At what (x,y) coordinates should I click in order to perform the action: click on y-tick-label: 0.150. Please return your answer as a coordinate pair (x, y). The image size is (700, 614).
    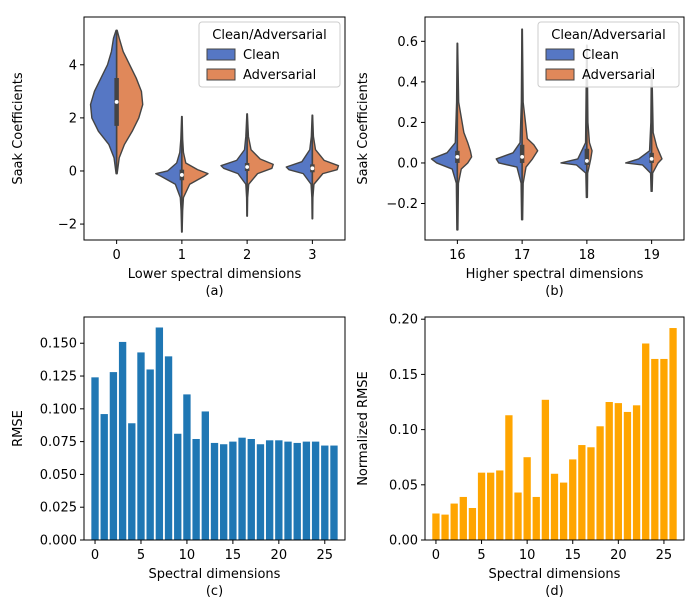
    Looking at the image, I should click on (58, 344).